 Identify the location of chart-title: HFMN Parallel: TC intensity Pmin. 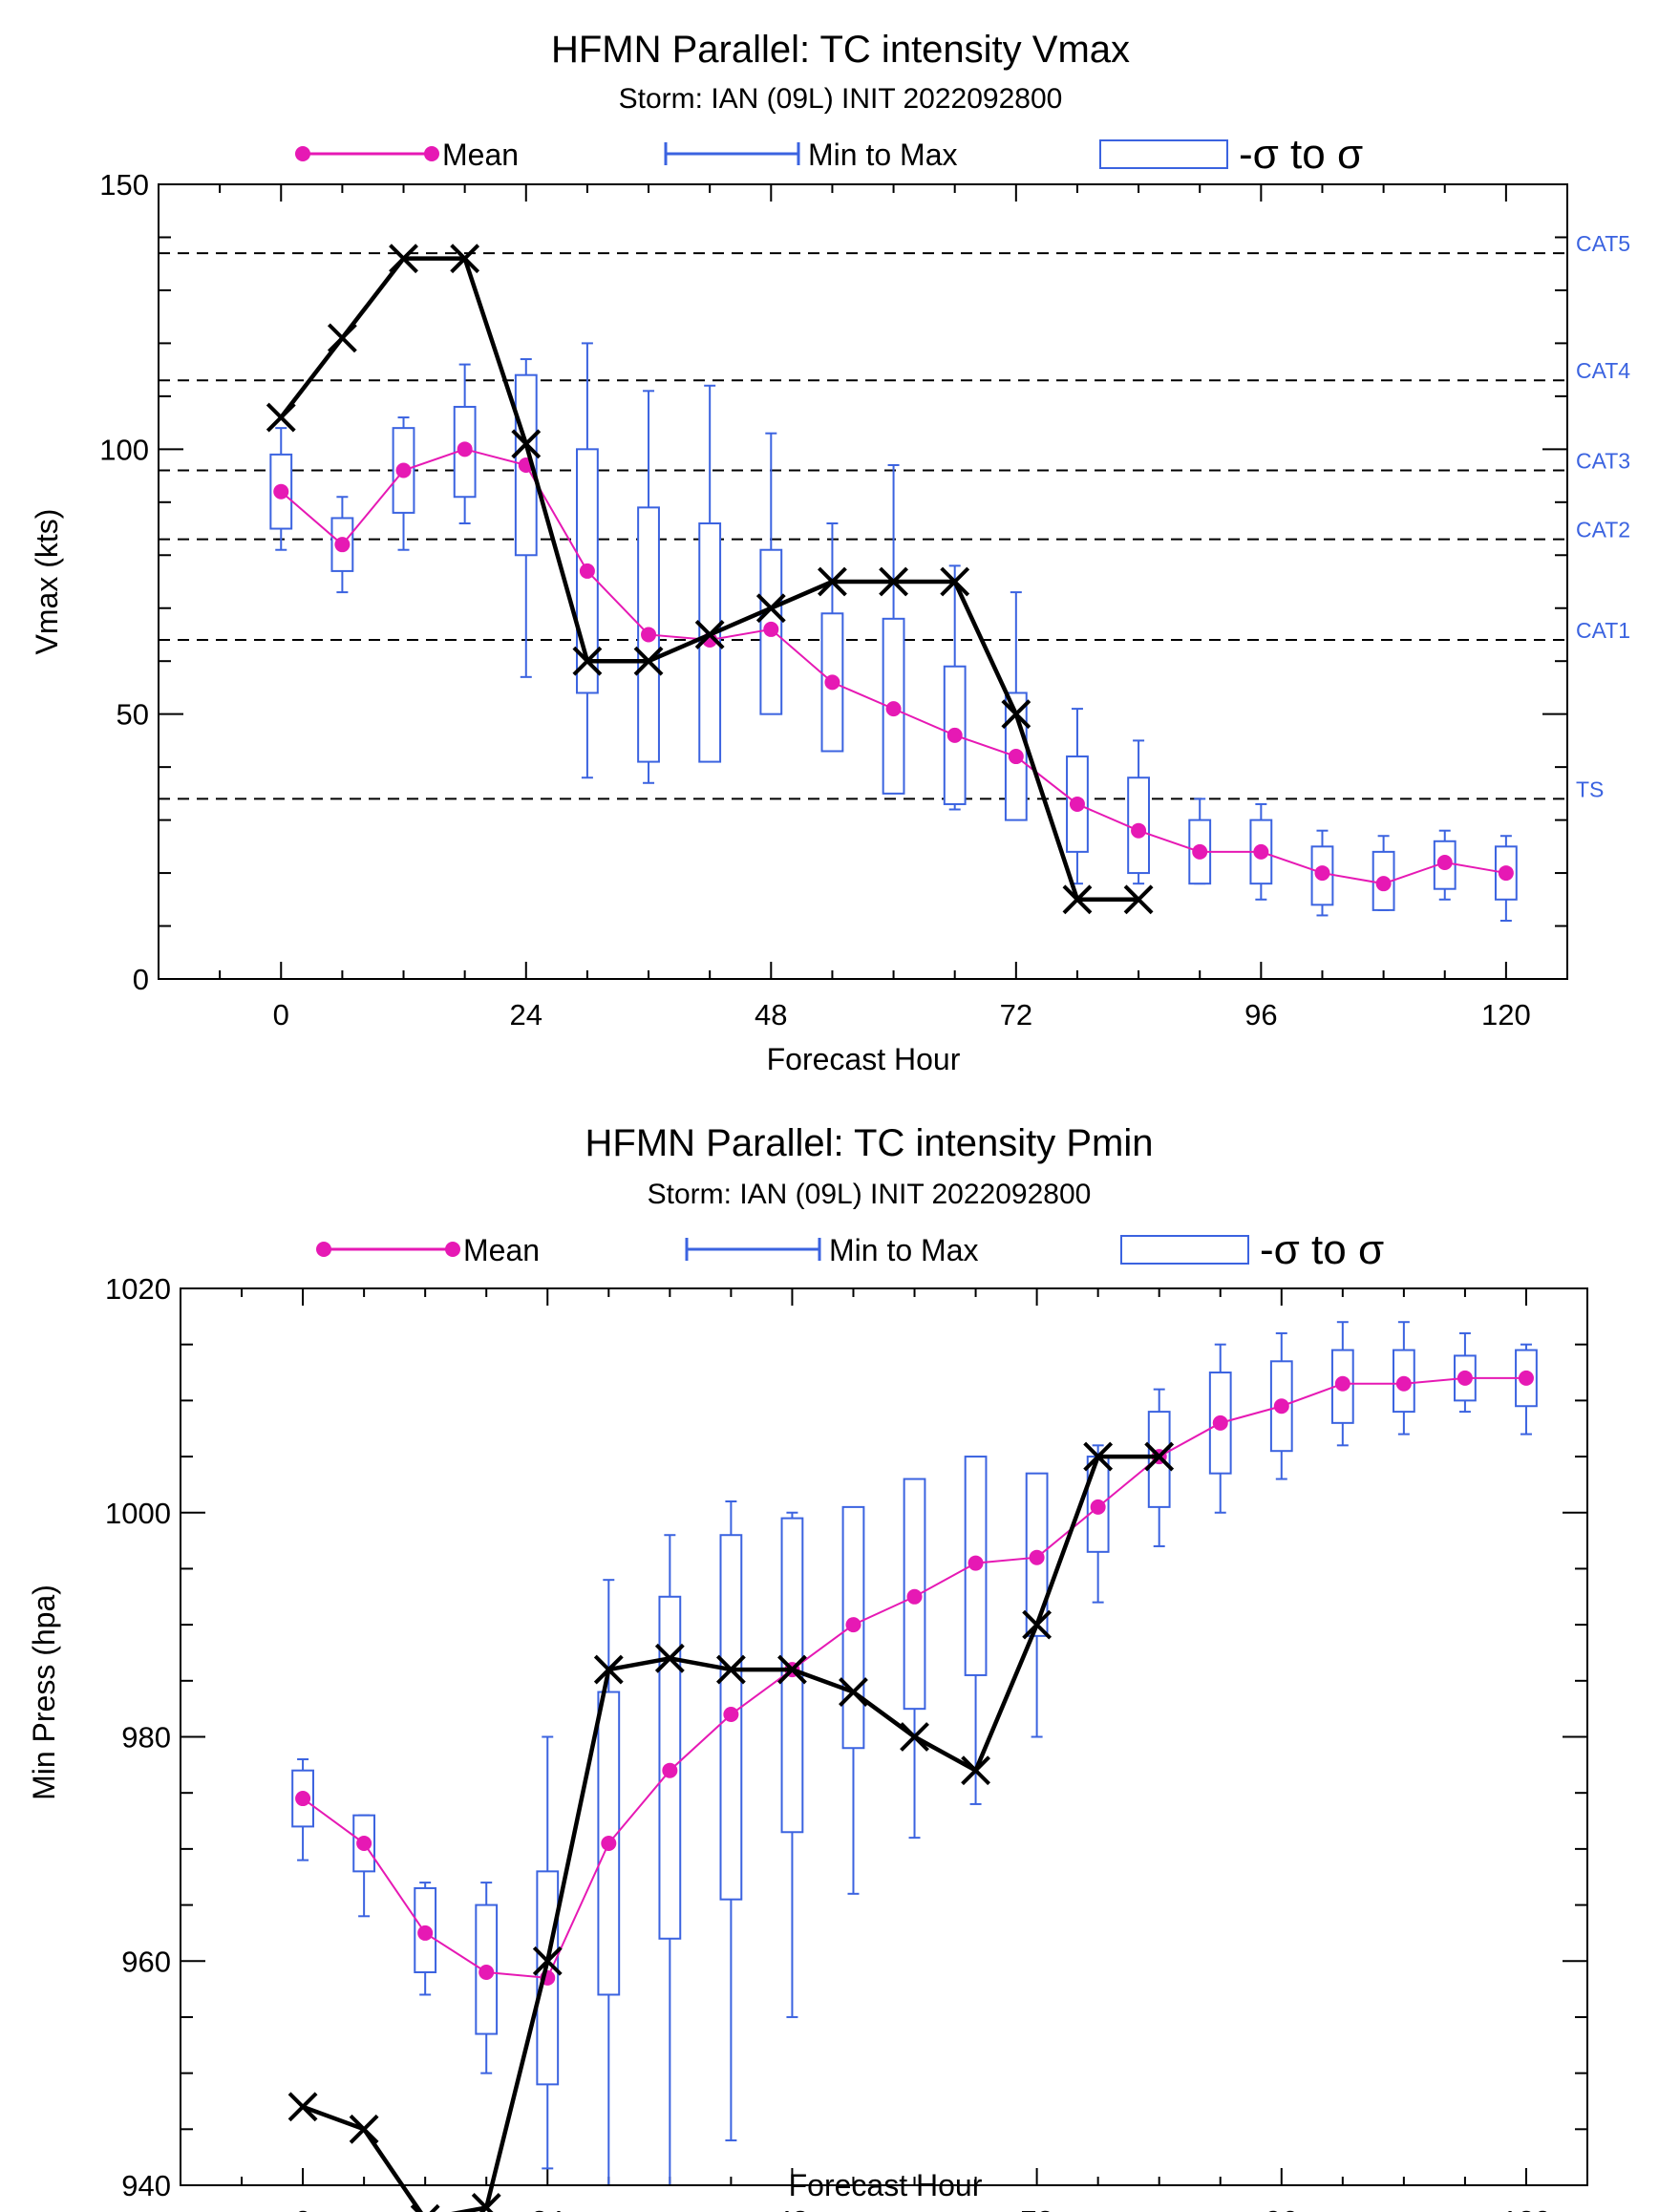
(869, 1143).